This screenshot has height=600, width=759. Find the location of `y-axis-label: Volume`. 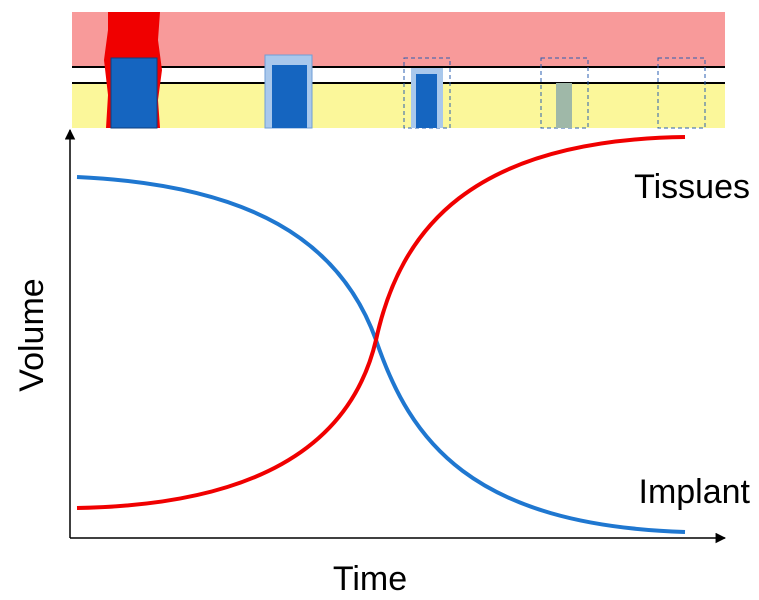

y-axis-label: Volume is located at coordinates (32, 334).